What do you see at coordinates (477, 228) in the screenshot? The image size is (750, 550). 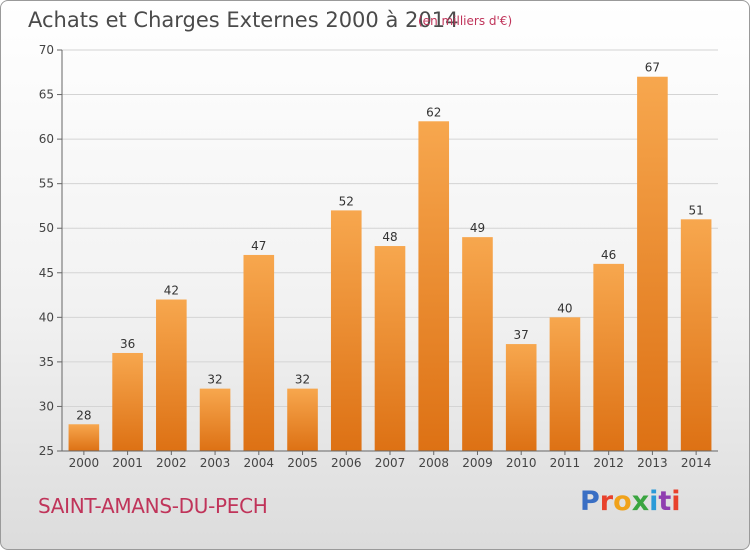 I see `value-label-2009: 49` at bounding box center [477, 228].